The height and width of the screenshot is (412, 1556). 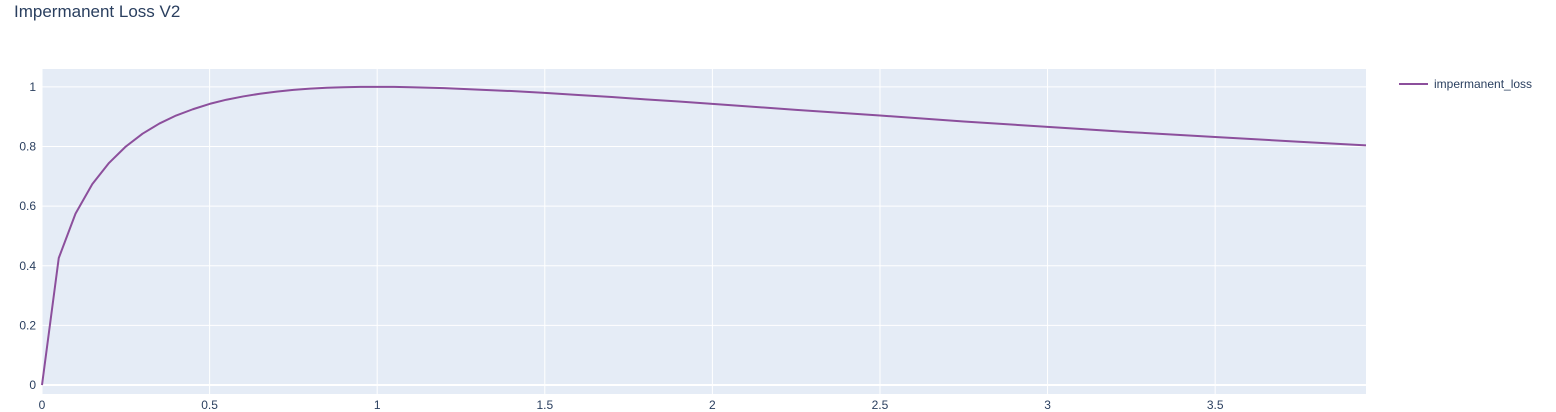 What do you see at coordinates (209, 405) in the screenshot?
I see `x-tick-label: 0.5` at bounding box center [209, 405].